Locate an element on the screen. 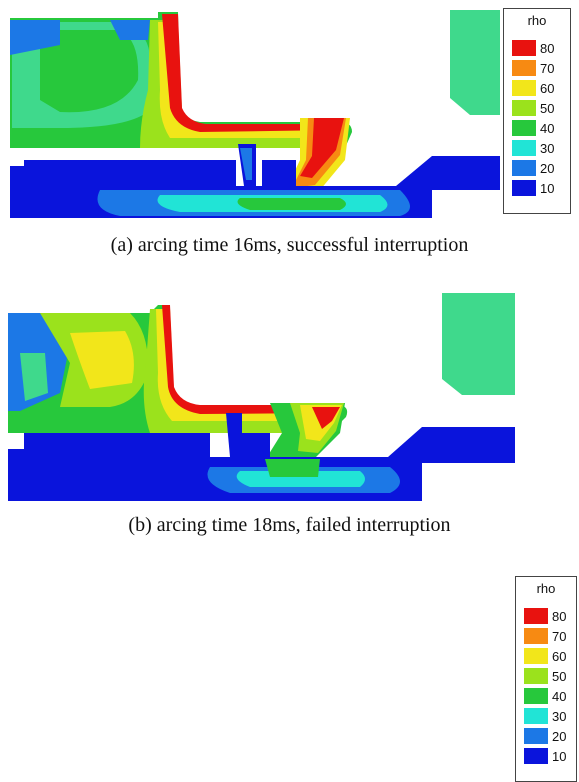 The height and width of the screenshot is (782, 579). legend-a: rho 80 70 60 50 40 30 20 is located at coordinates (537, 111).